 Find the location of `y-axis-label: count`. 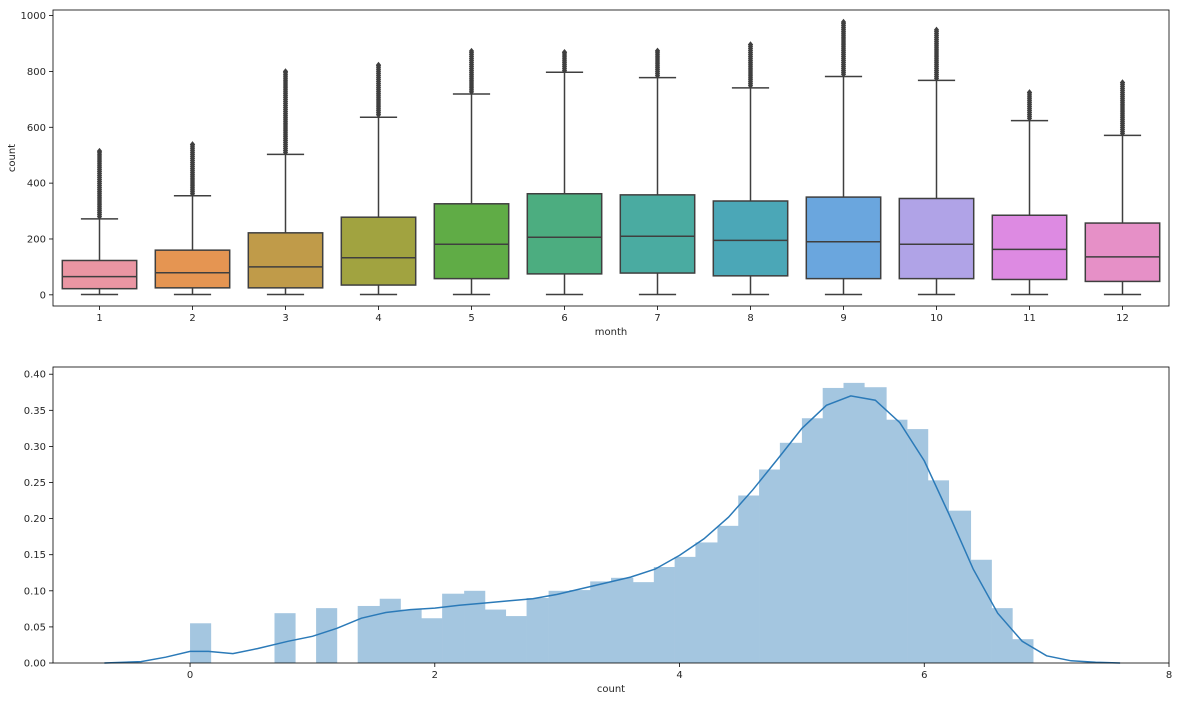

y-axis-label: count is located at coordinates (12, 158).